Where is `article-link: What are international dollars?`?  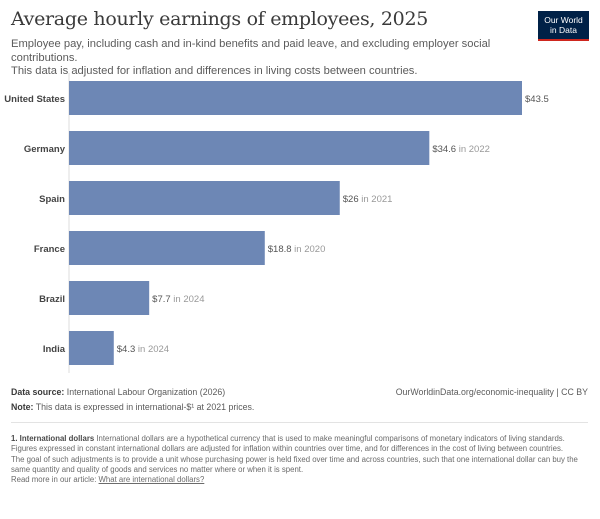
article-link: What are international dollars? is located at coordinates (151, 480).